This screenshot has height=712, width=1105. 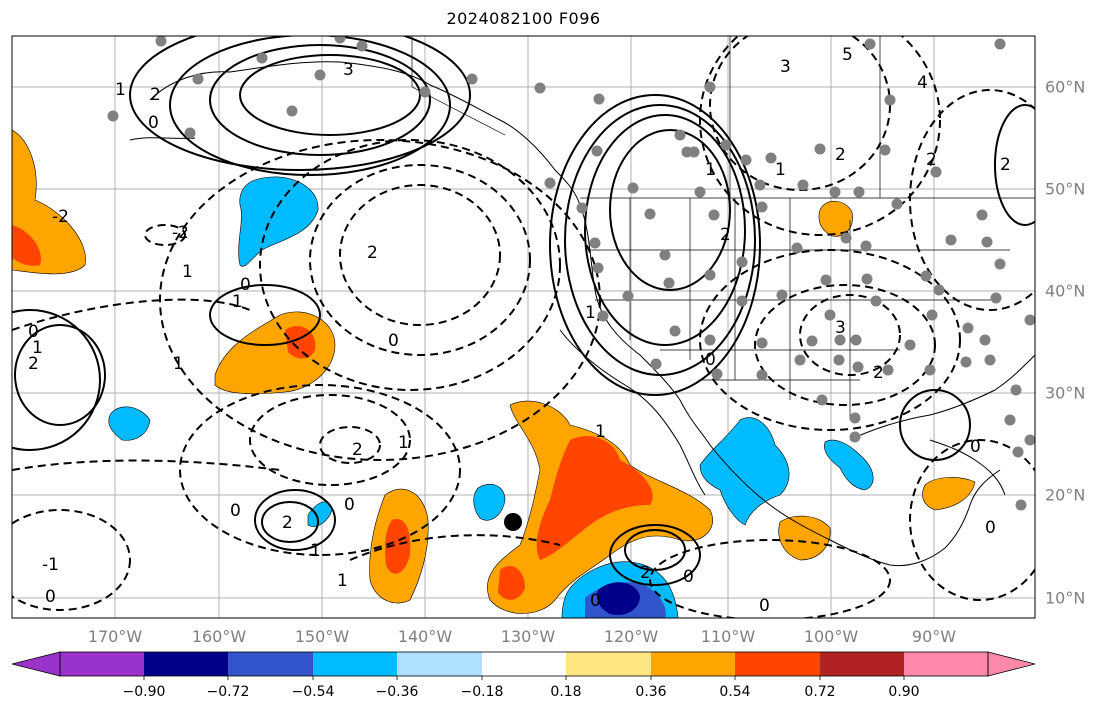 What do you see at coordinates (1065, 598) in the screenshot?
I see `lat-label-10n: 10°N` at bounding box center [1065, 598].